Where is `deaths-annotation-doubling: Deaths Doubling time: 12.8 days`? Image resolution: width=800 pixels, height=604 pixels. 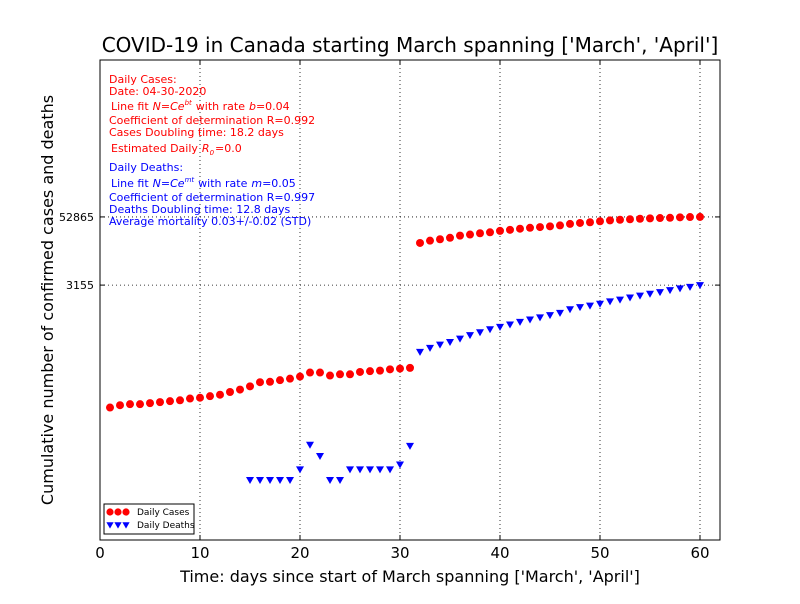 deaths-annotation-doubling: Deaths Doubling time: 12.8 days is located at coordinates (199, 209).